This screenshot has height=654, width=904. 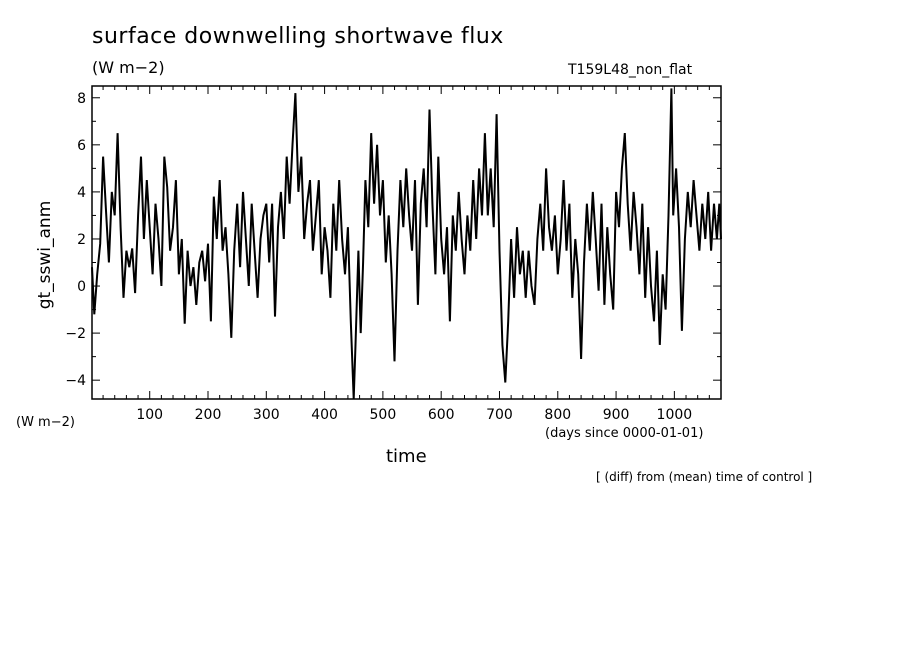 What do you see at coordinates (298, 36) in the screenshot?
I see `chart-title: surface downwelling shortwave flux` at bounding box center [298, 36].